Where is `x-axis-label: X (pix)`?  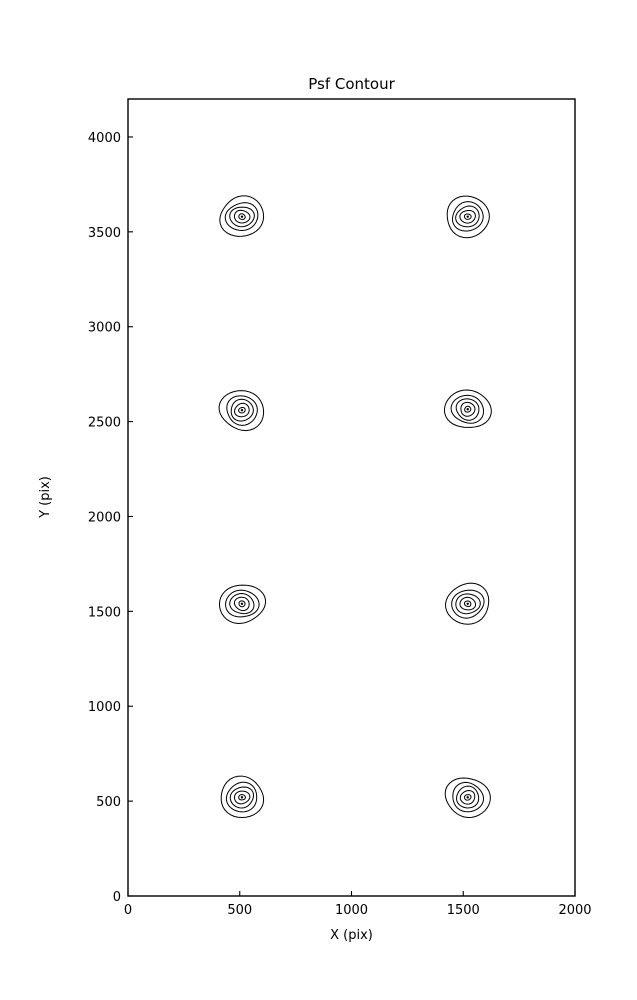
x-axis-label: X (pix) is located at coordinates (351, 935).